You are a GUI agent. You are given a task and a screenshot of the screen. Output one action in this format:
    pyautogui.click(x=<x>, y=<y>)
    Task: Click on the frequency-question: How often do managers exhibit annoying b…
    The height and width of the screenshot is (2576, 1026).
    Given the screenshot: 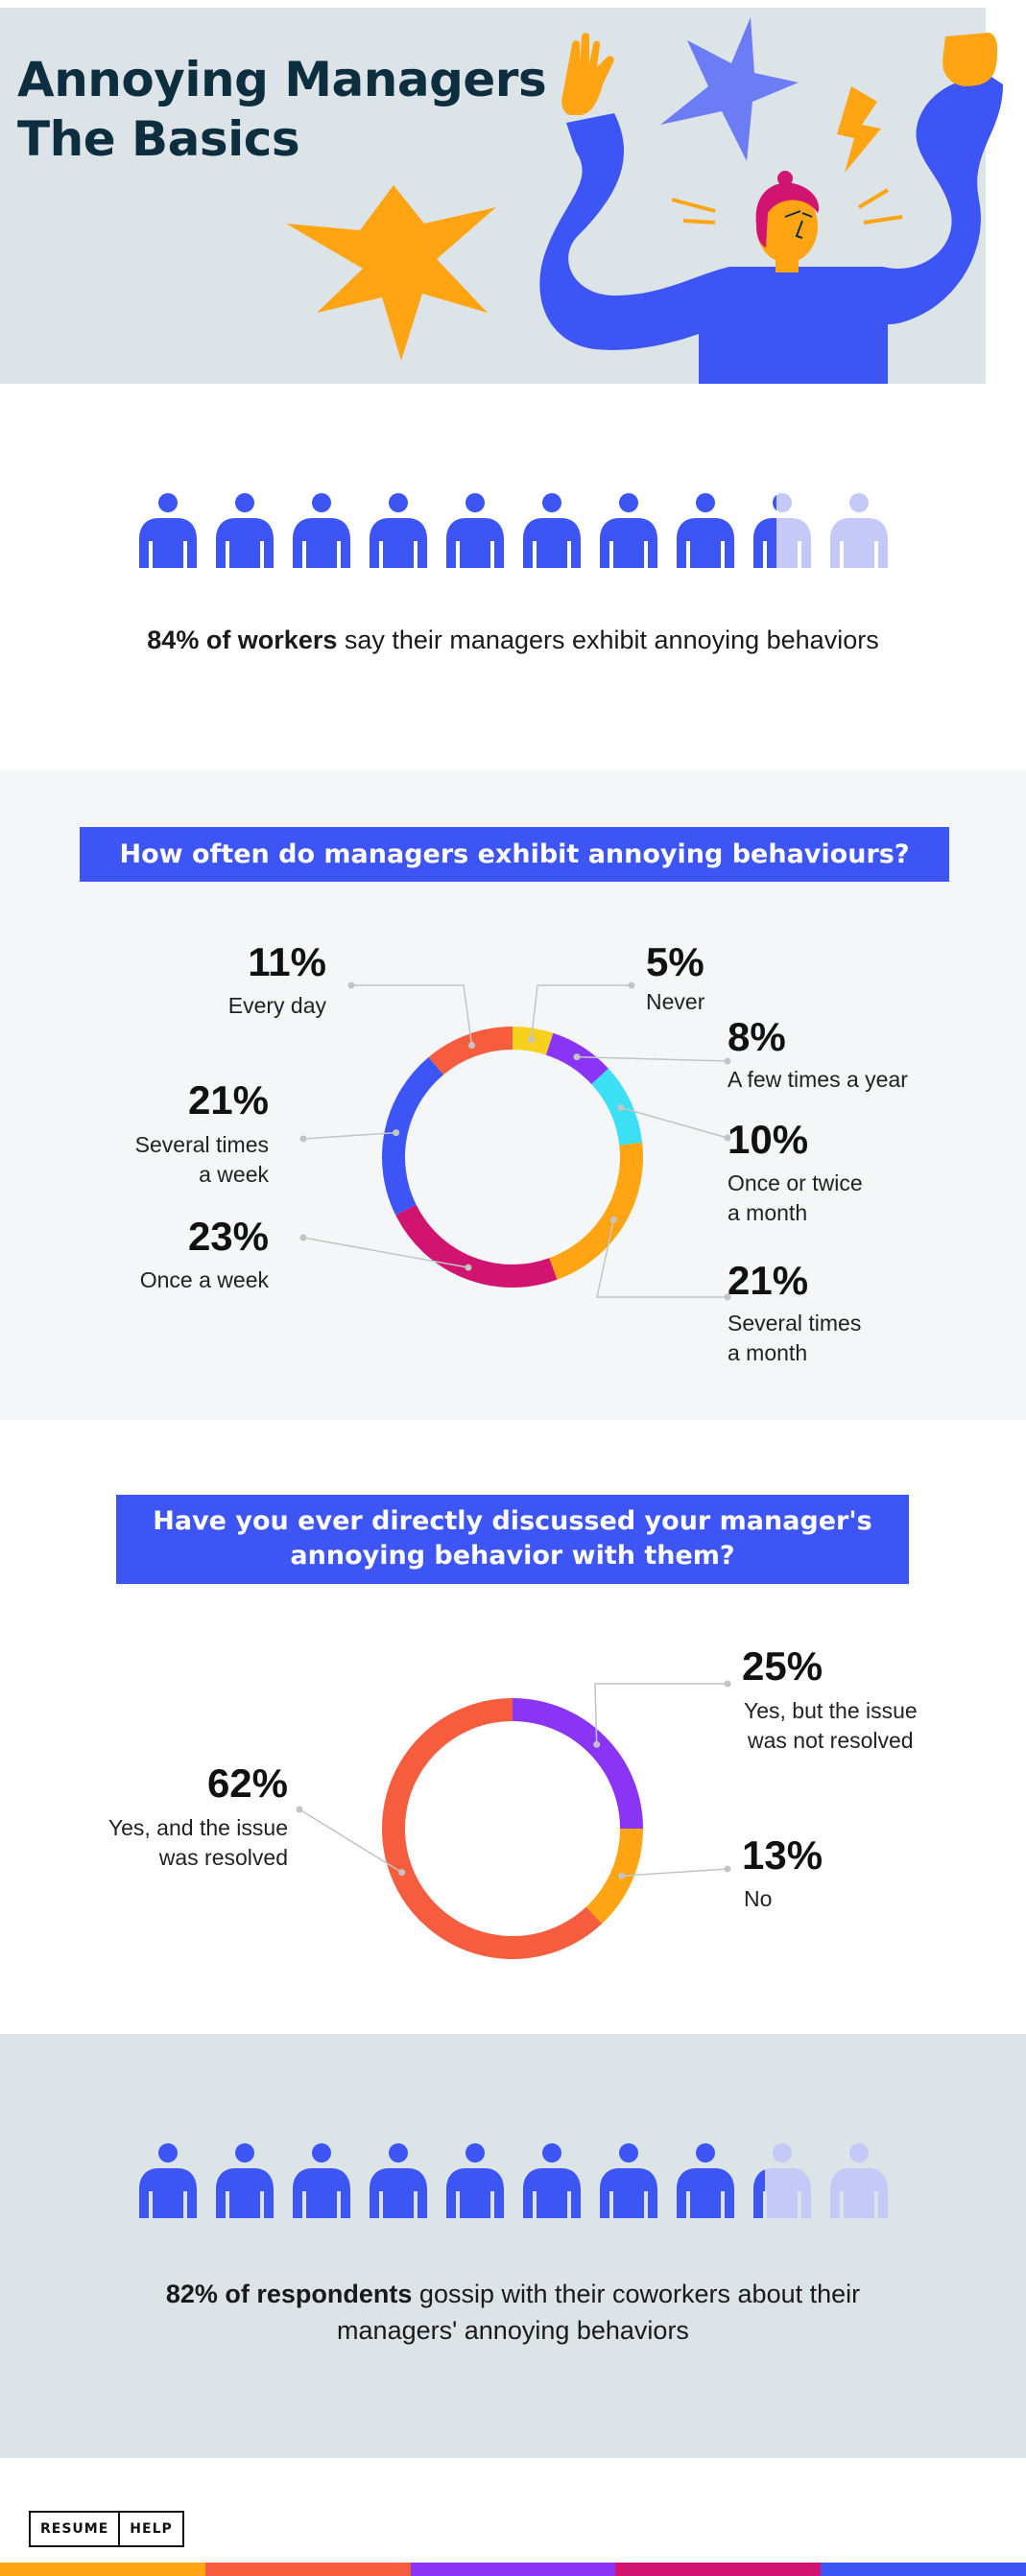 What is the action you would take?
    pyautogui.click(x=514, y=854)
    